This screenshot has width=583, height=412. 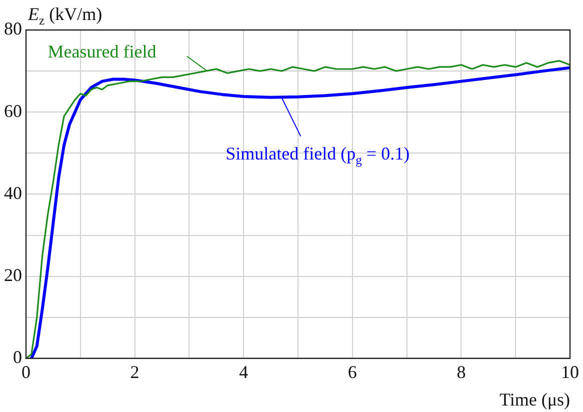 I want to click on y-tick-label: 40, so click(x=13, y=192).